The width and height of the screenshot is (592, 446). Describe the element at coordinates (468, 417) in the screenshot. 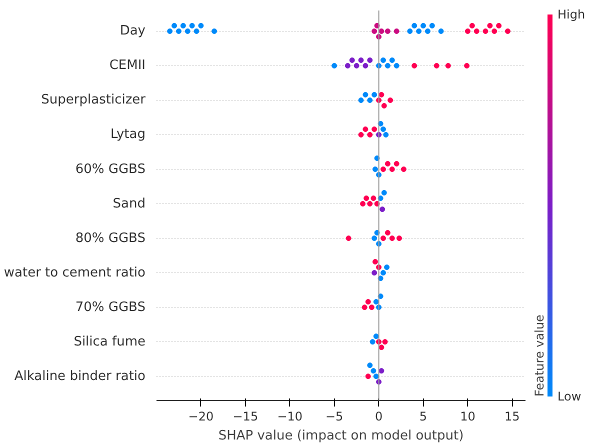

I see `x-tick-label: 10` at that location.